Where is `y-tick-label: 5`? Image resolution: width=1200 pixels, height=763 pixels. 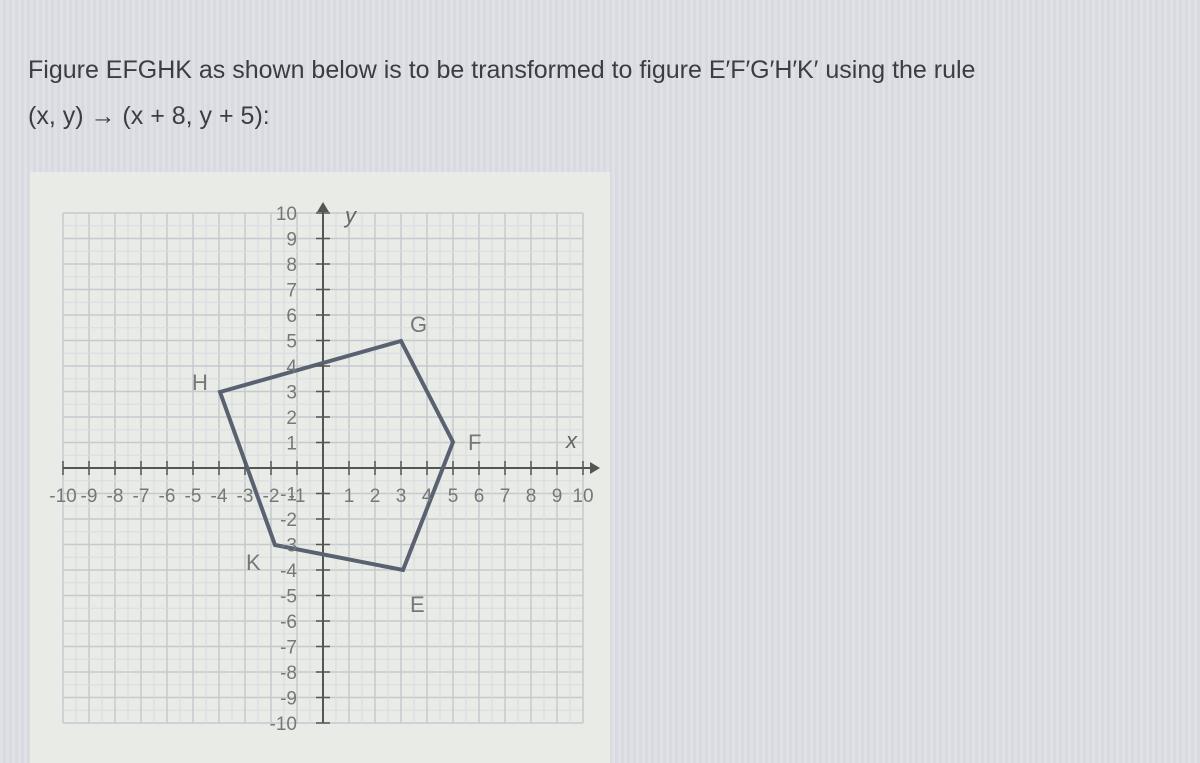 y-tick-label: 5 is located at coordinates (291, 342).